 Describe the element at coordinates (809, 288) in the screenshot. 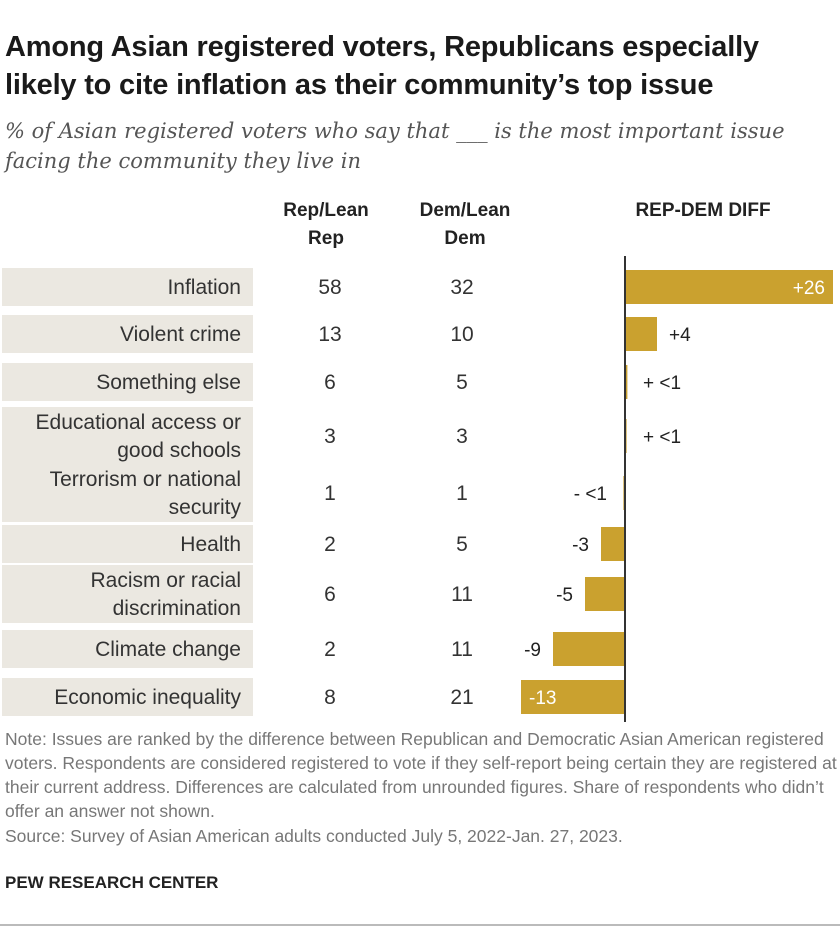

I see `diff-label: +26` at that location.